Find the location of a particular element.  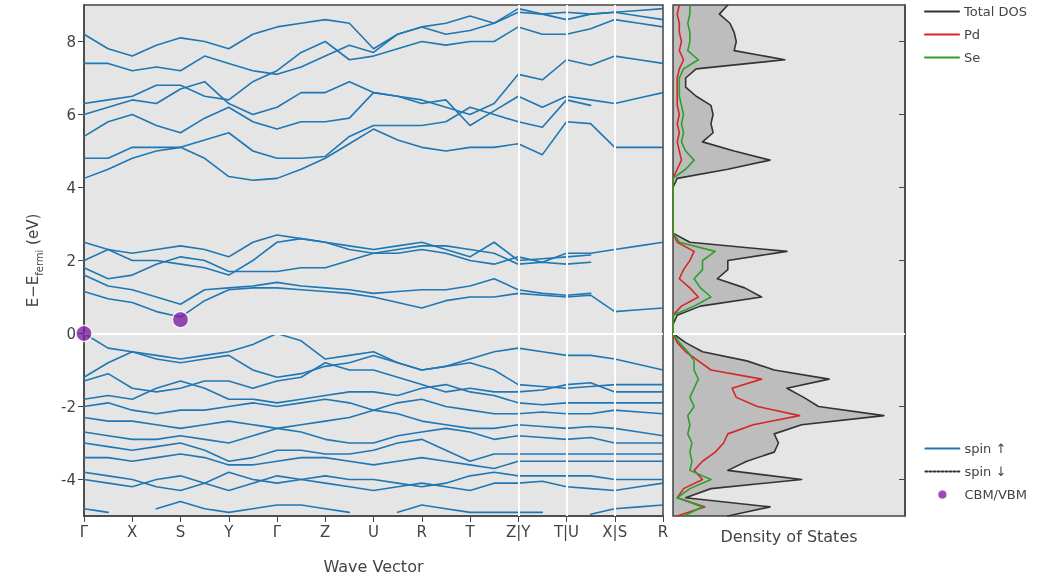

x-tick-label: X|S is located at coordinates (615, 531).